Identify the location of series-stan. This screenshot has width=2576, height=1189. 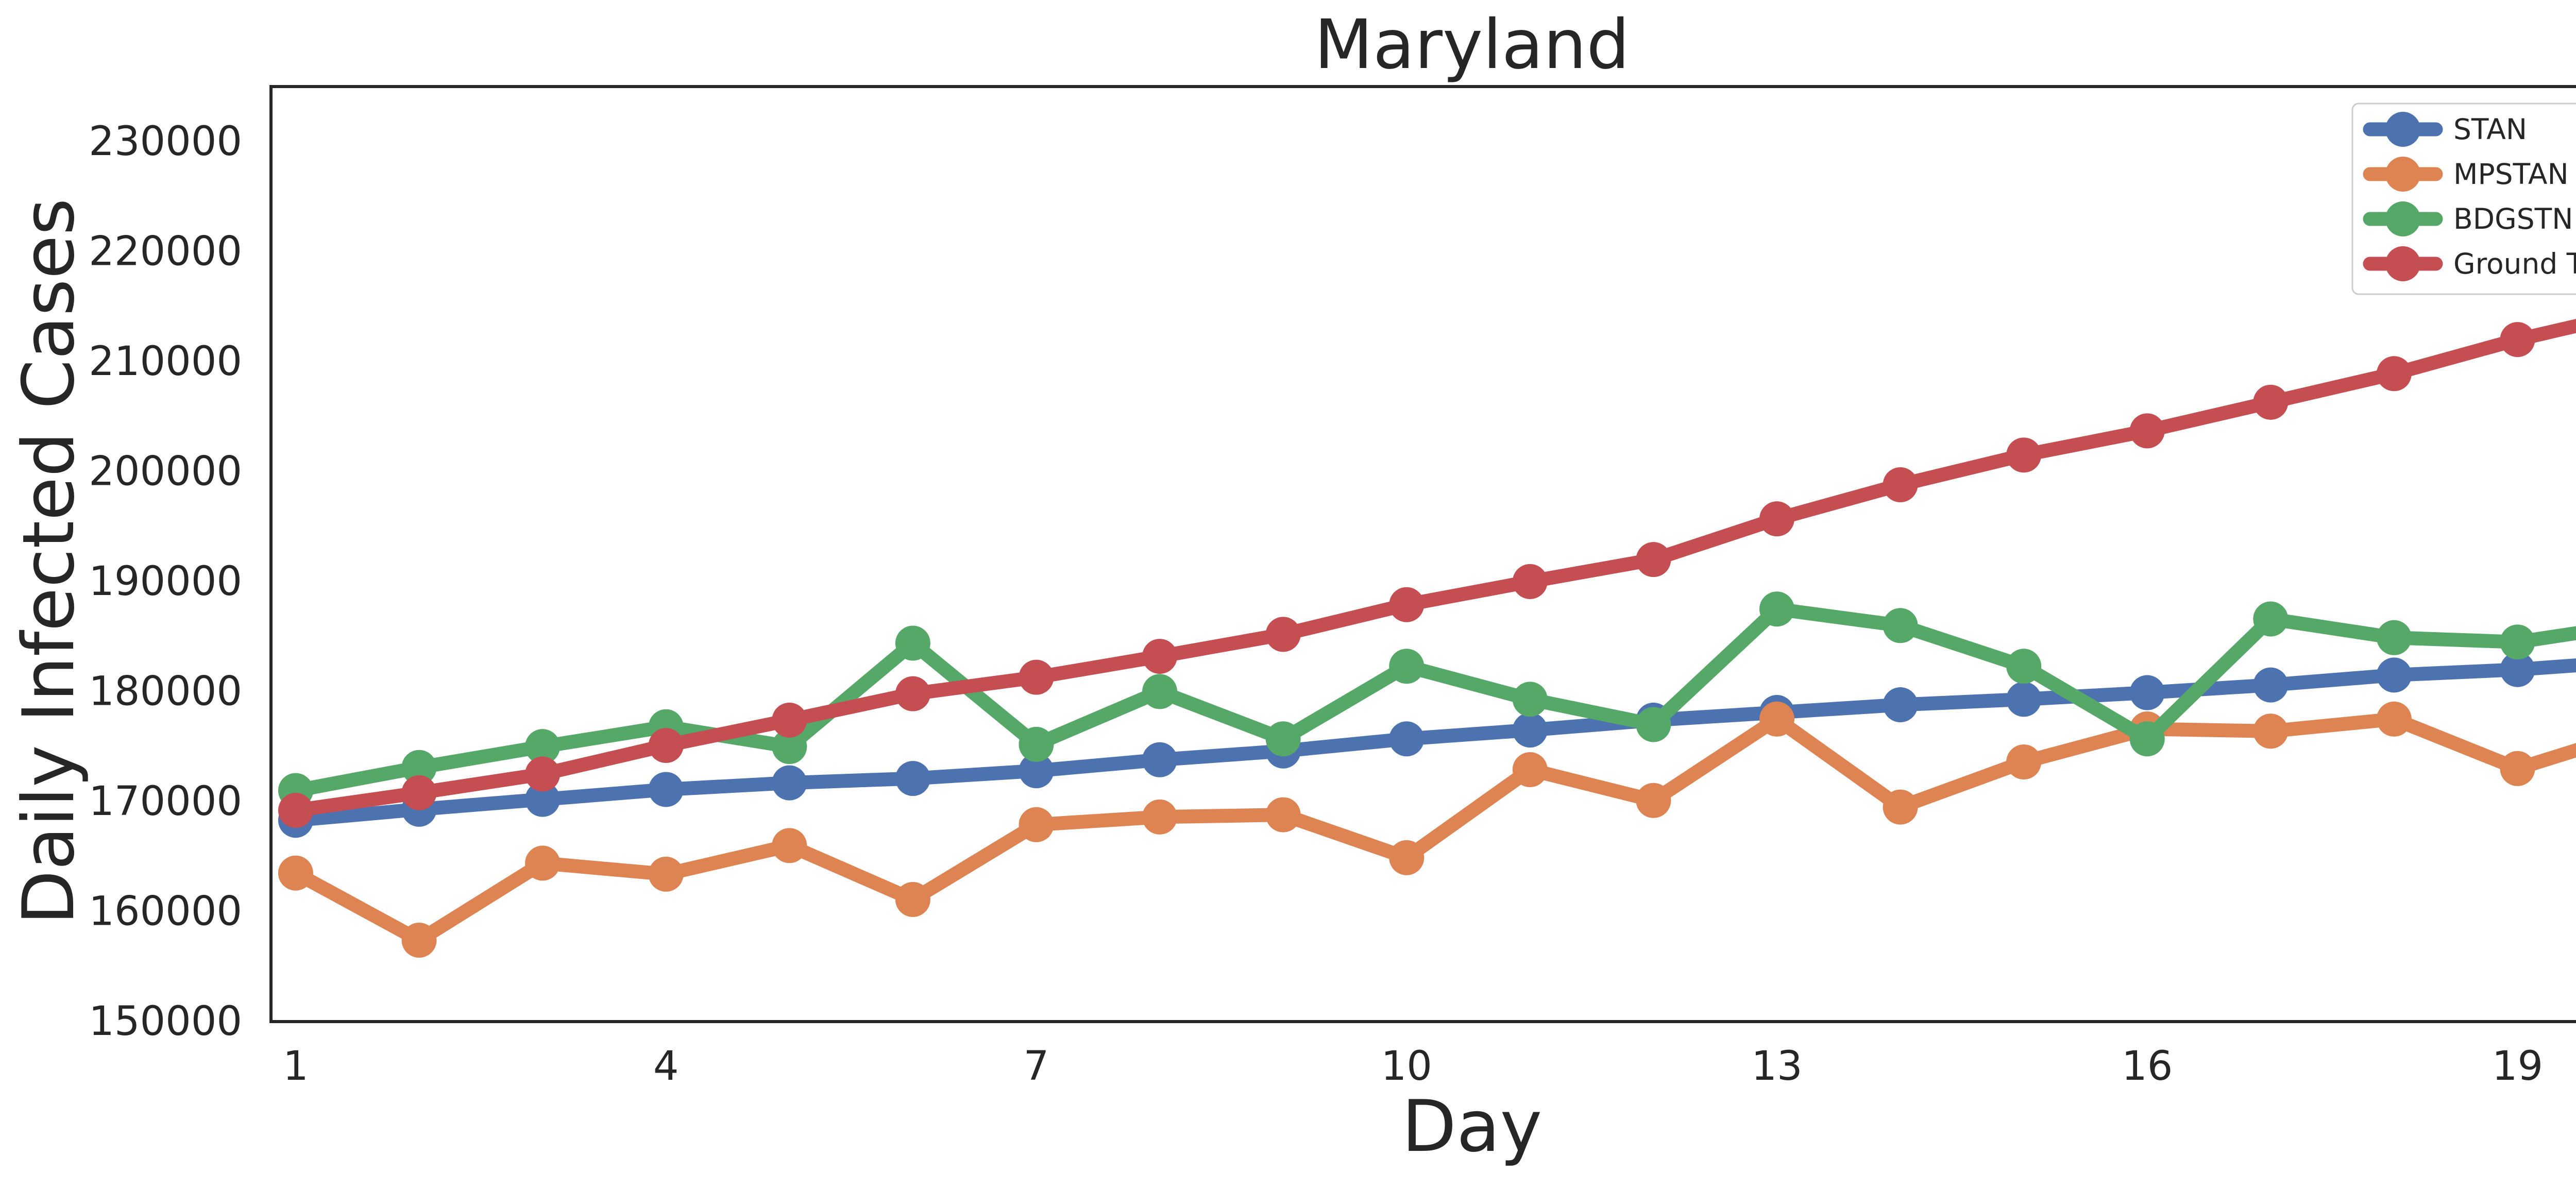
(1427, 745).